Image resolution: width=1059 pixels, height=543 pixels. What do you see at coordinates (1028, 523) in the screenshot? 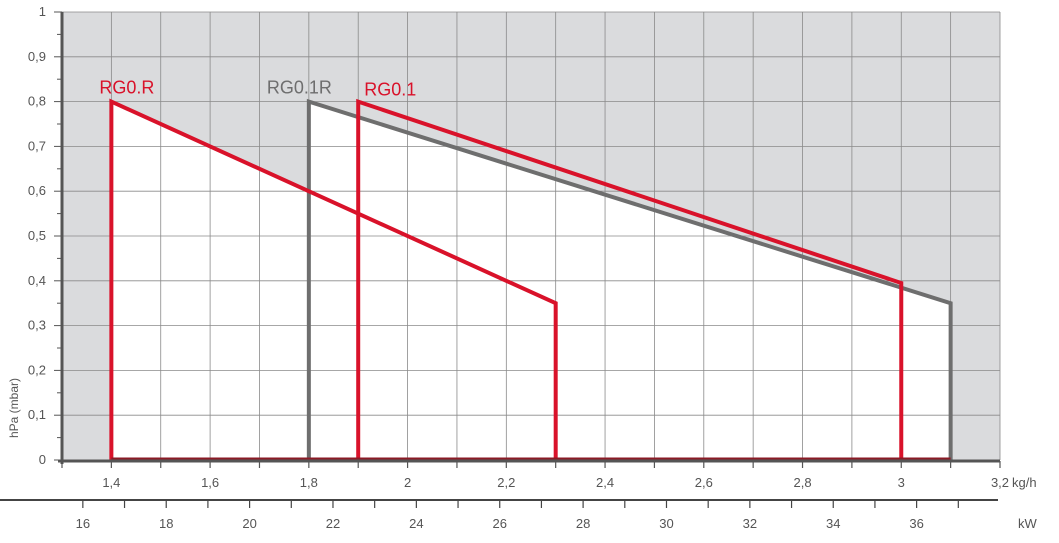
I see `secondary-x-axis-unit: kW` at bounding box center [1028, 523].